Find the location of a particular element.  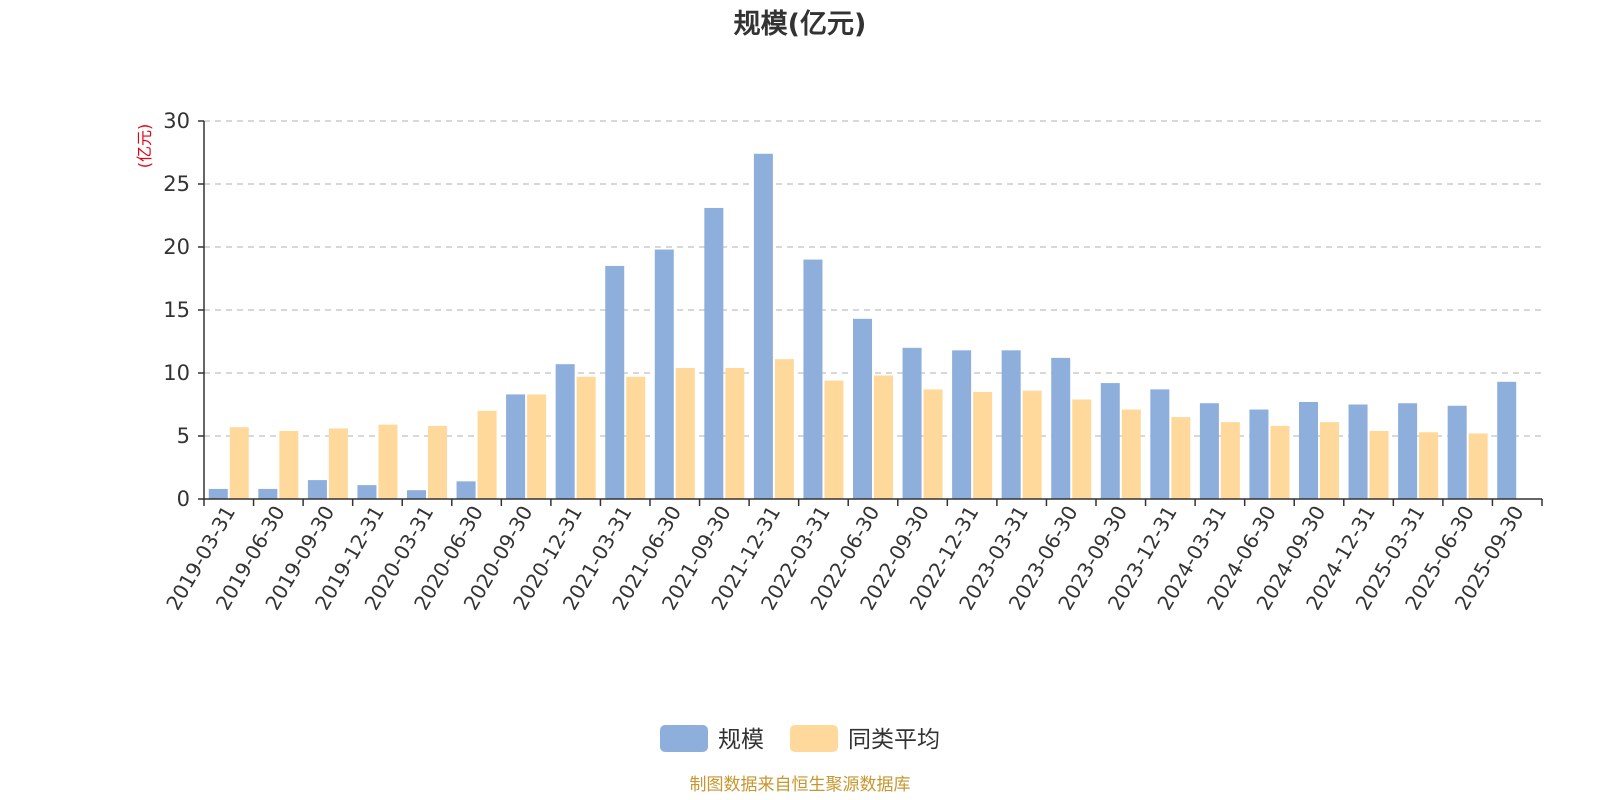

y-tick-label: 5 is located at coordinates (183, 436).